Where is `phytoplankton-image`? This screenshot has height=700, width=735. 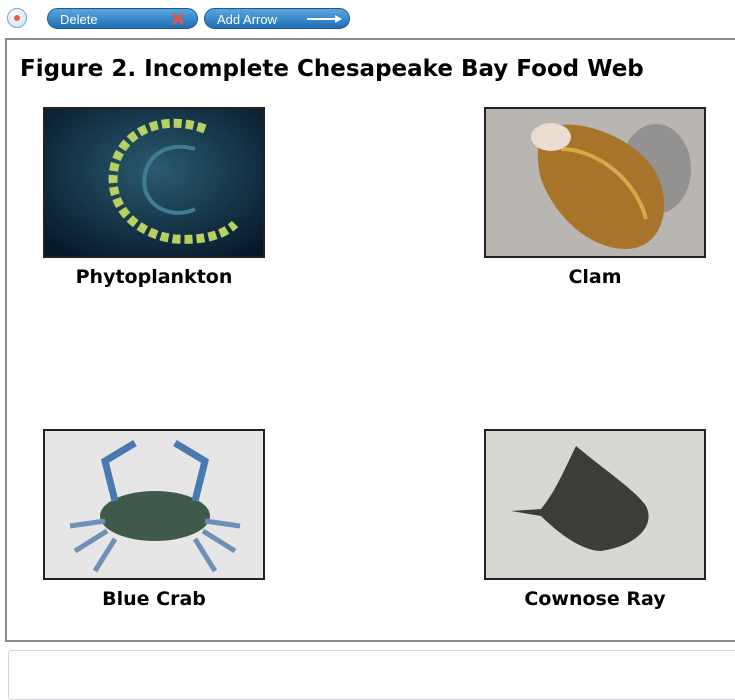 phytoplankton-image is located at coordinates (154, 182).